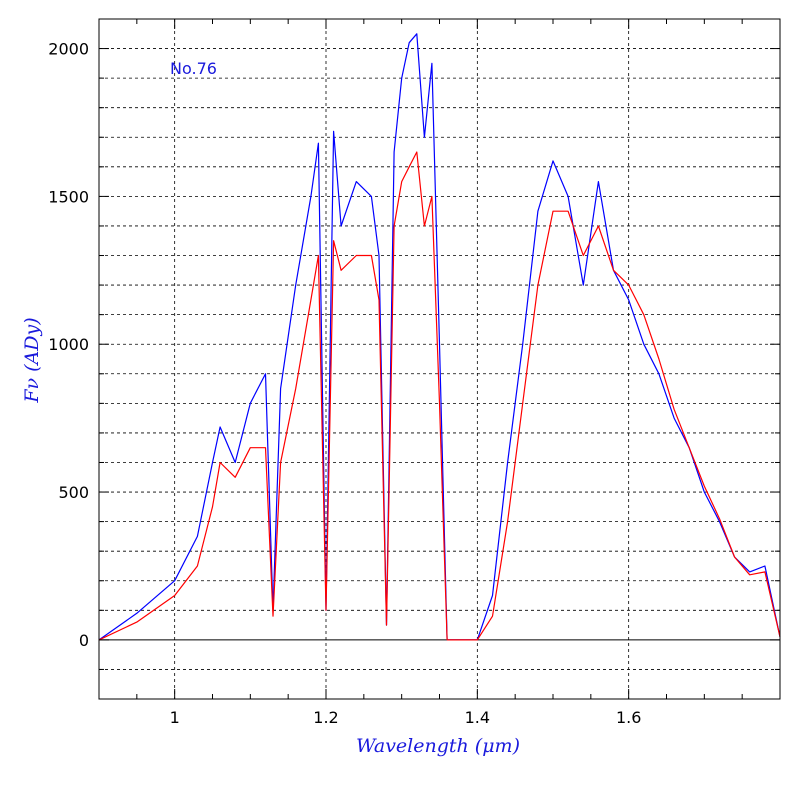  What do you see at coordinates (193, 68) in the screenshot?
I see `spectrum-annotation: No.76` at bounding box center [193, 68].